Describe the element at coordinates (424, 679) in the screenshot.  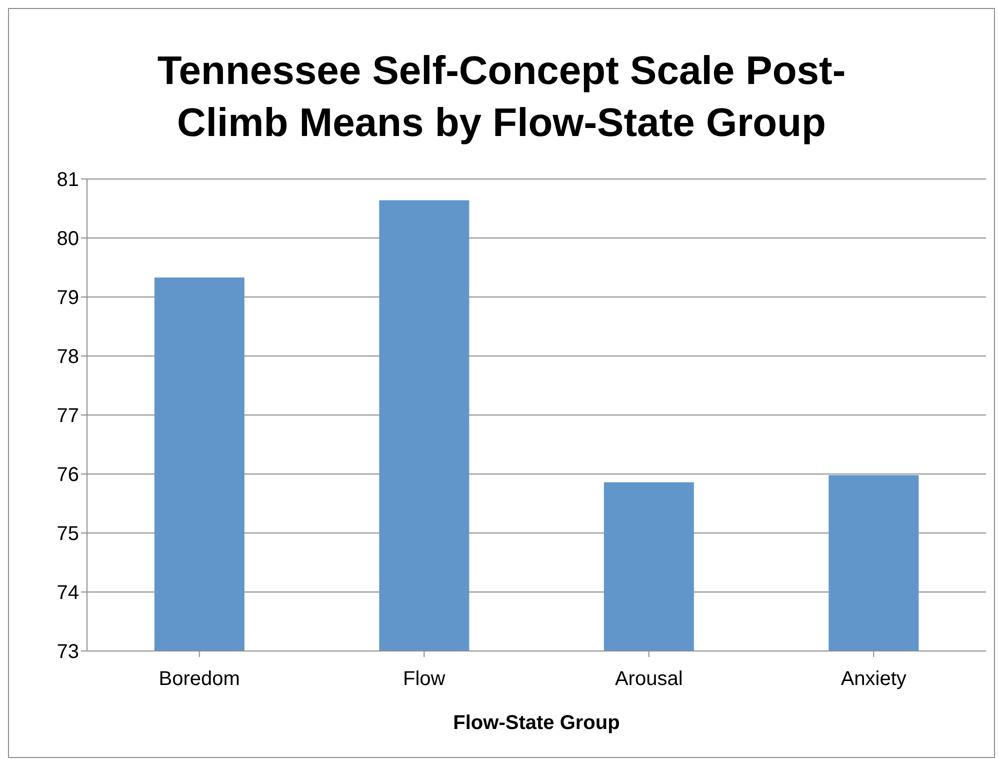
I see `x-tick-label: Flow` at that location.